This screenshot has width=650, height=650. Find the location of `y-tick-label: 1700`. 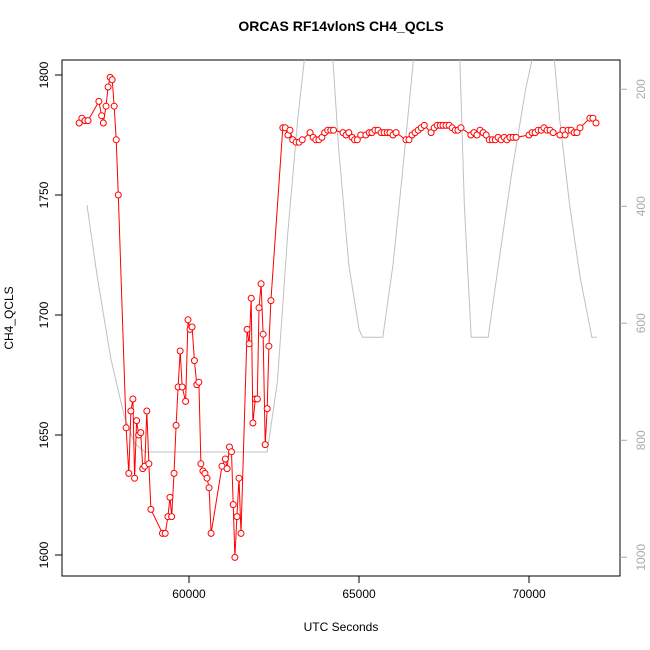

y-tick-label: 1700 is located at coordinates (44, 314).